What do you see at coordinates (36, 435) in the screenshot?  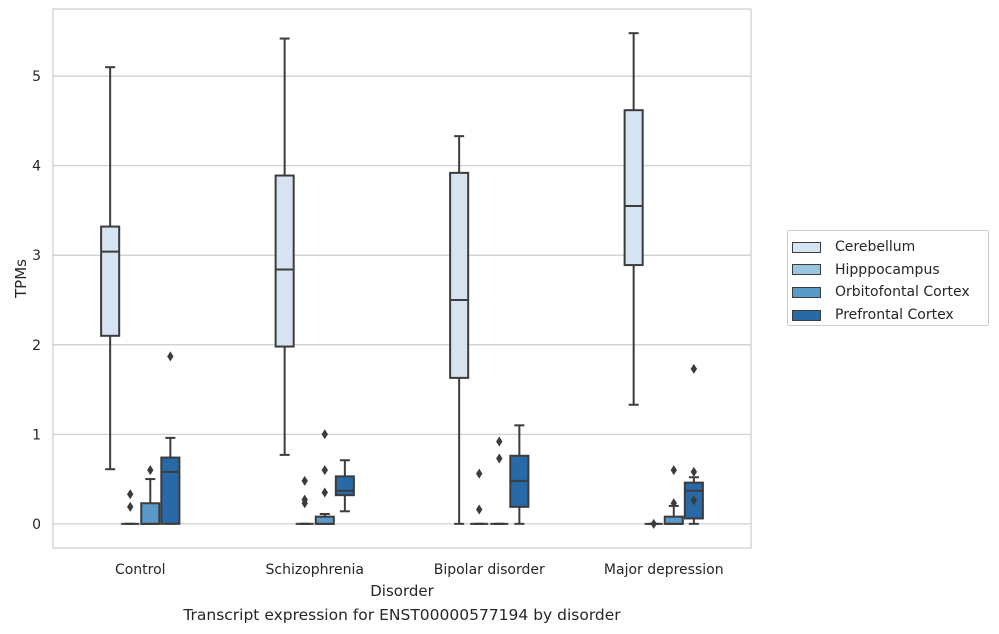 I see `y-tick-label: 1` at bounding box center [36, 435].